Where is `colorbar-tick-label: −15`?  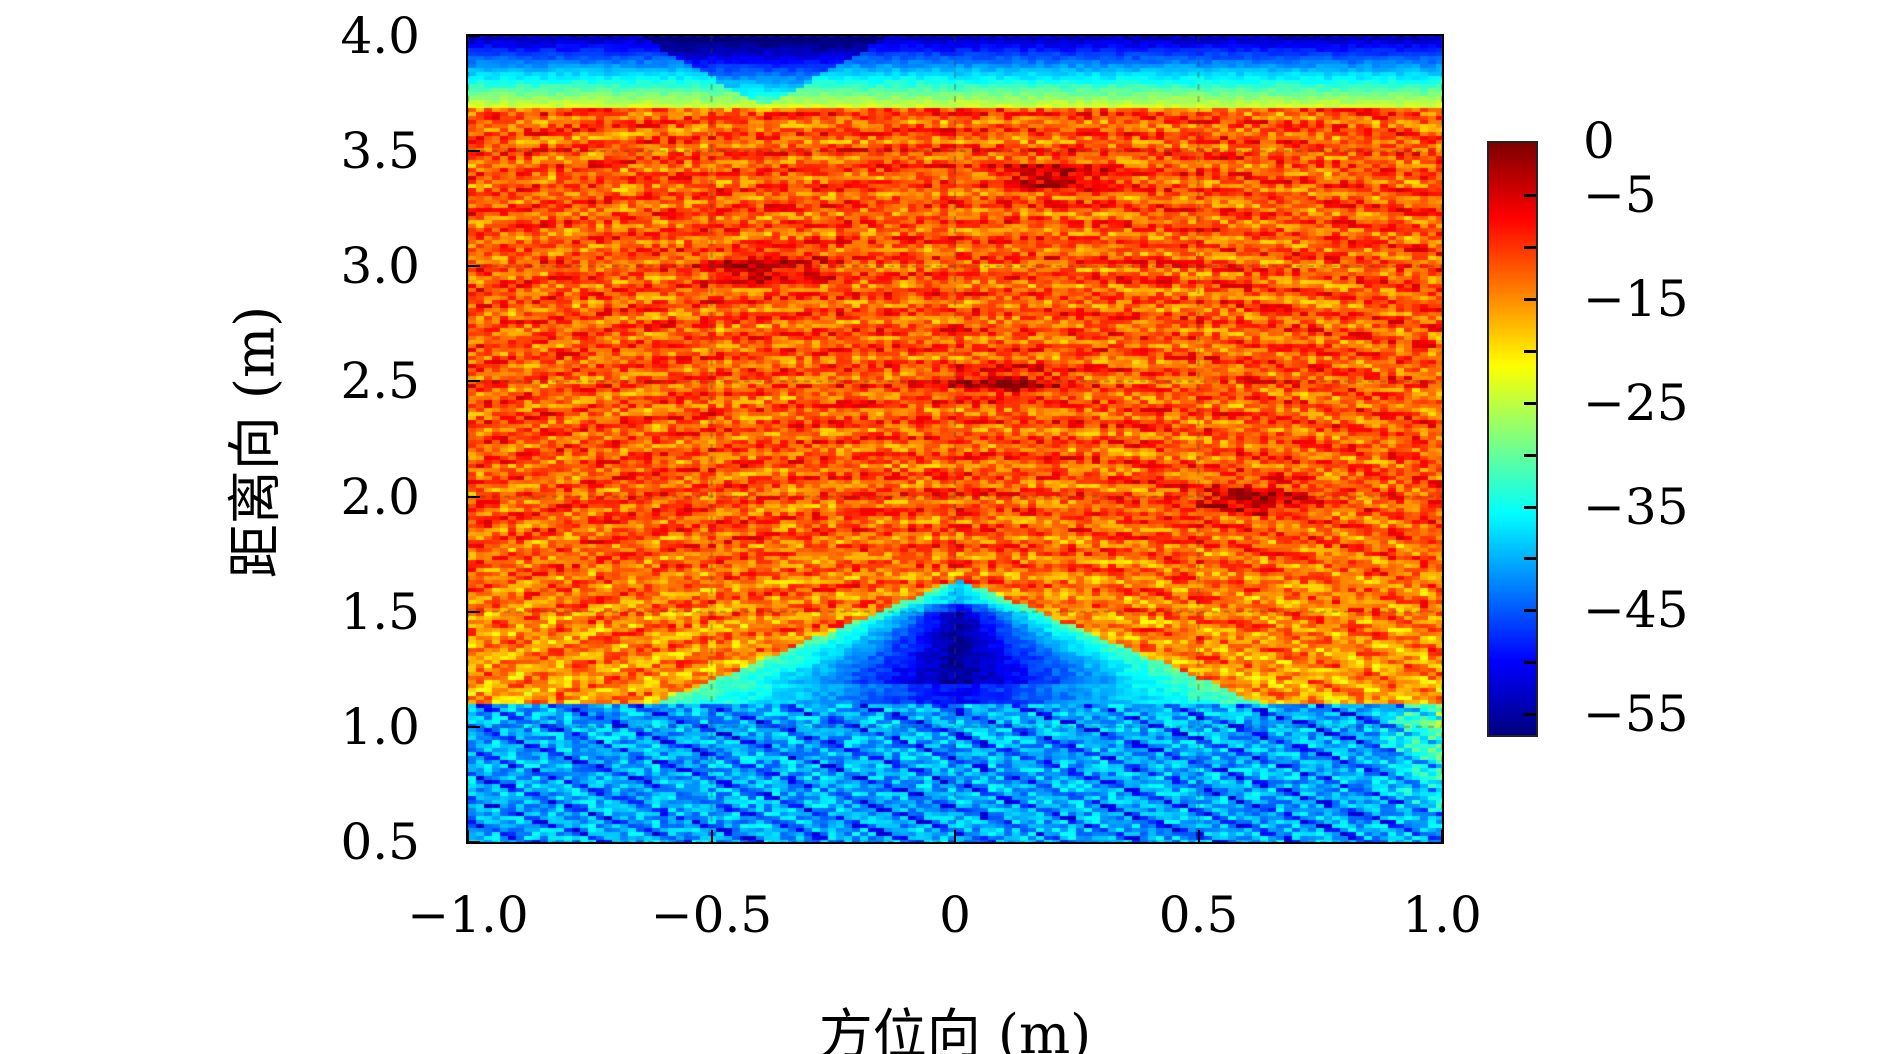 colorbar-tick-label: −15 is located at coordinates (1636, 298).